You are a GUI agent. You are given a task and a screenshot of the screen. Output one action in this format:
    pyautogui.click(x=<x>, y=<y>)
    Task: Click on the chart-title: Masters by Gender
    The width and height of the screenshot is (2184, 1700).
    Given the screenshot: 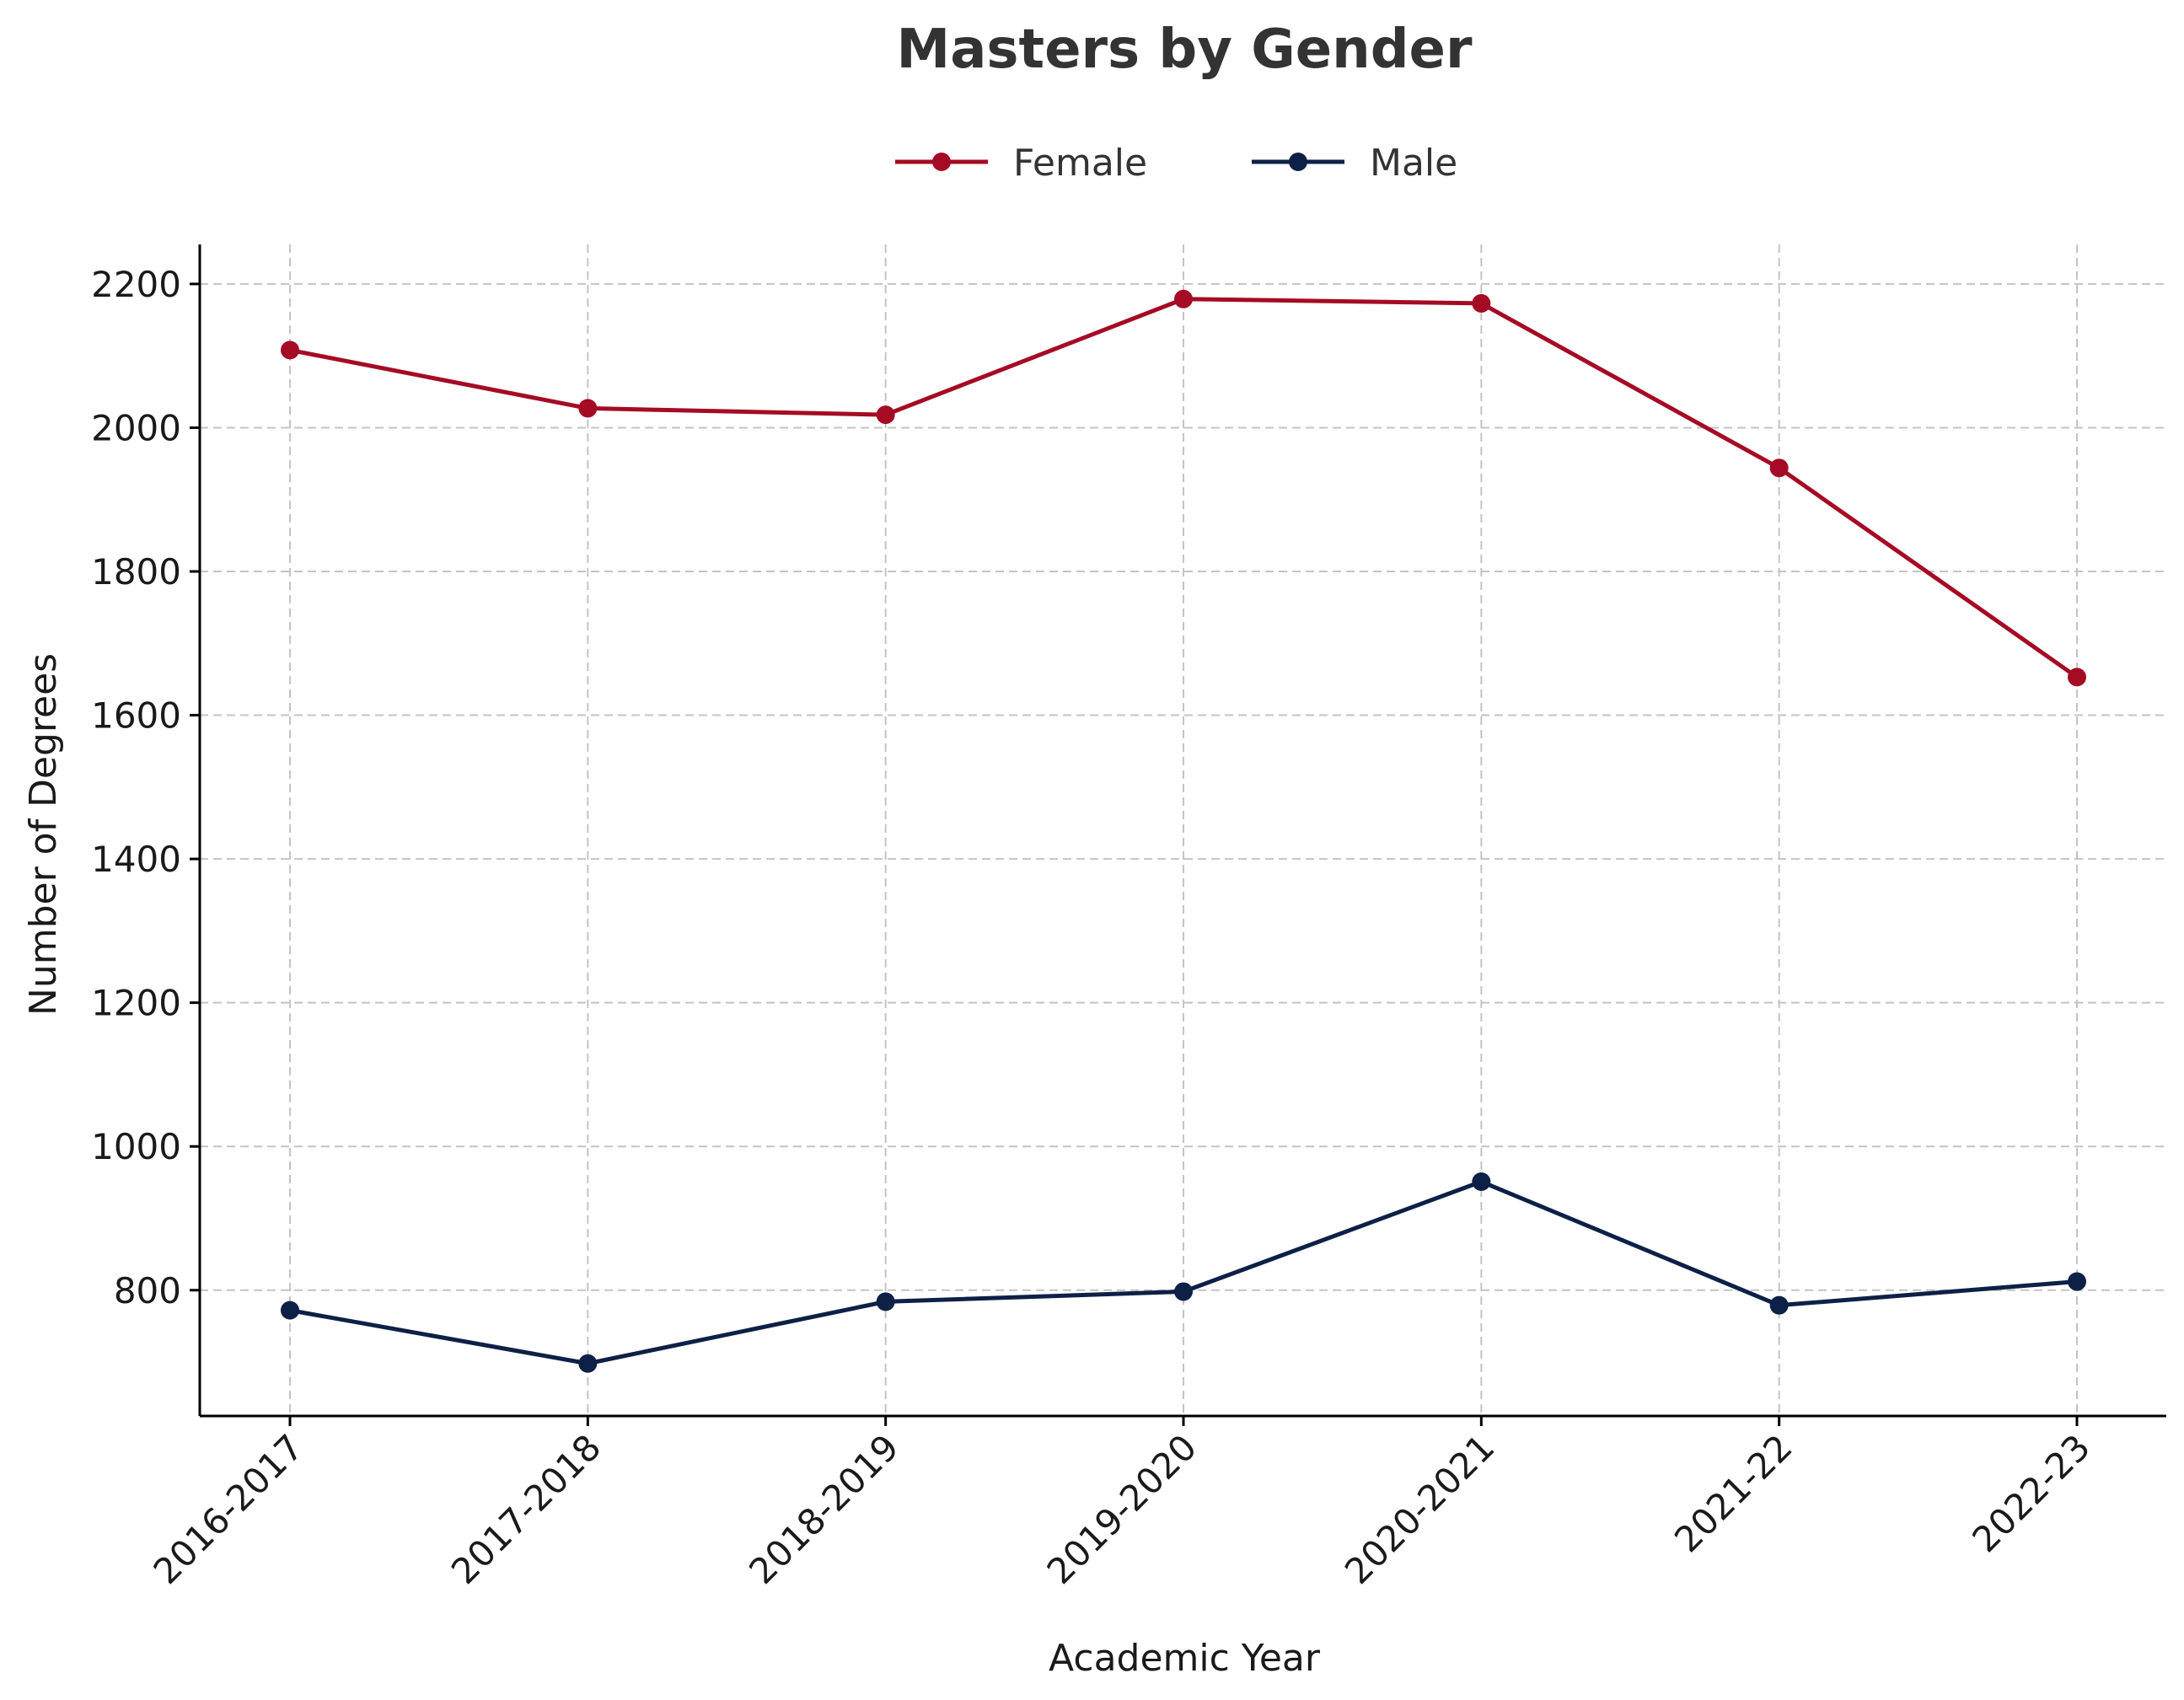 What is the action you would take?
    pyautogui.click(x=1185, y=50)
    